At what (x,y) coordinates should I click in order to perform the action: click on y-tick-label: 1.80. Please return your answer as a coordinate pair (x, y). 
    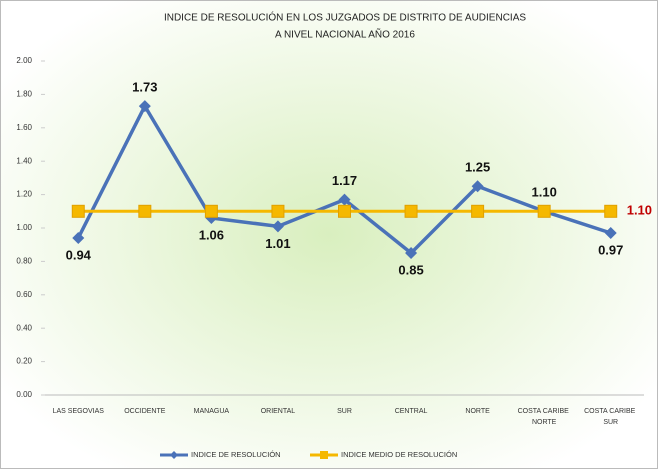
    Looking at the image, I should click on (24, 94).